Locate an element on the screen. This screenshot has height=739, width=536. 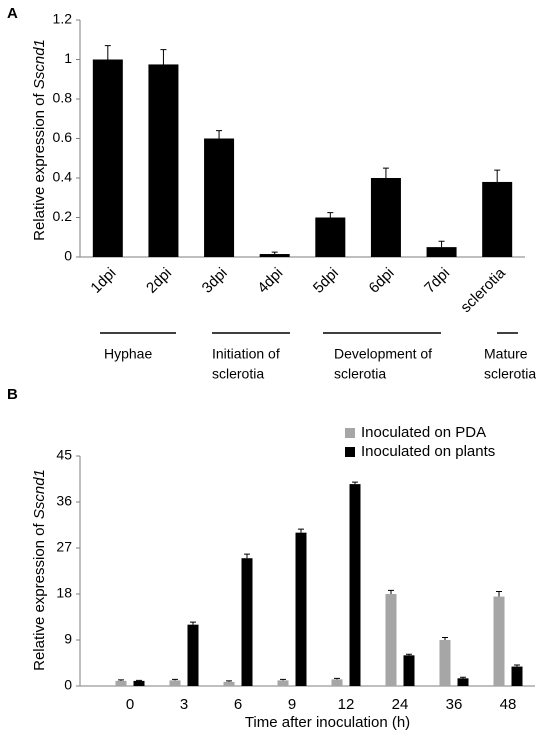
x-tick-label: 6 is located at coordinates (238, 704).